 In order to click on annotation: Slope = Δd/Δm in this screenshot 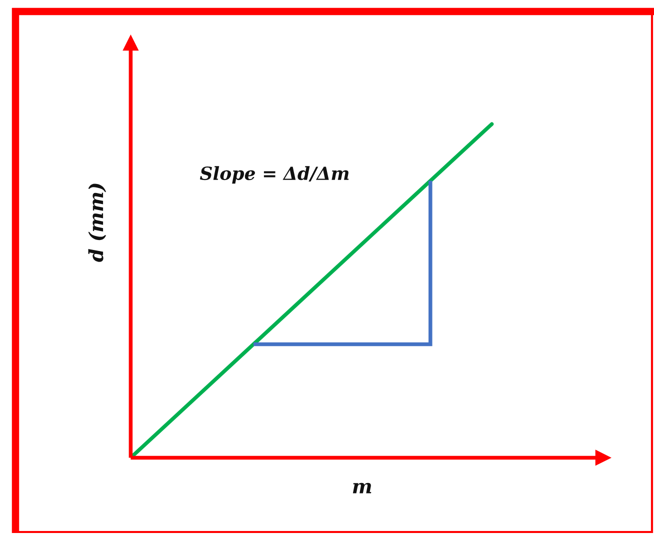, I will do `click(274, 175)`.